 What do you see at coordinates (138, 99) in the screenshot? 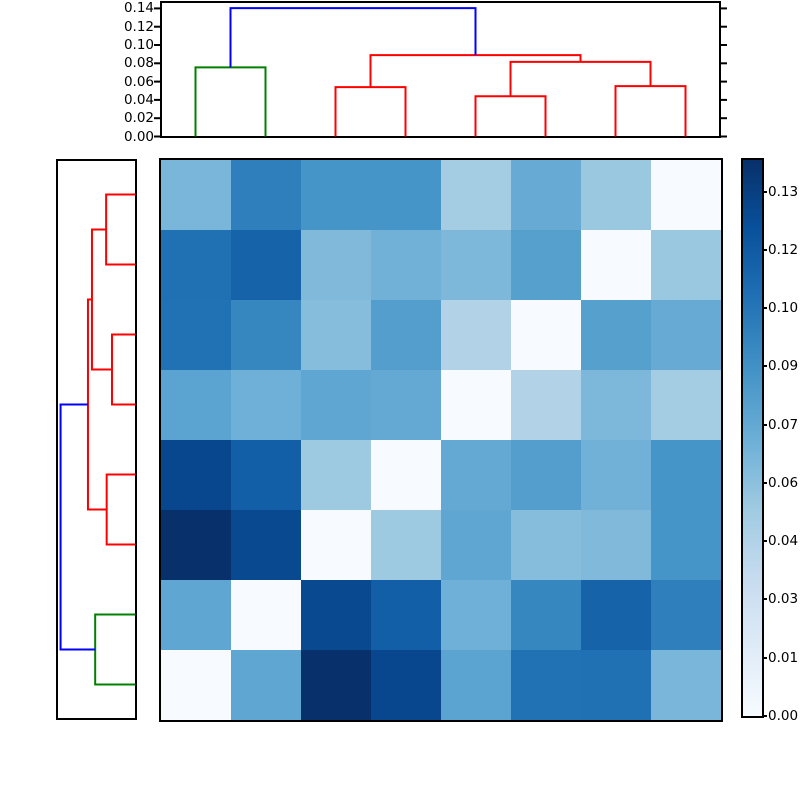
I see `top-dendrogram-ytick-label: 0.04` at bounding box center [138, 99].